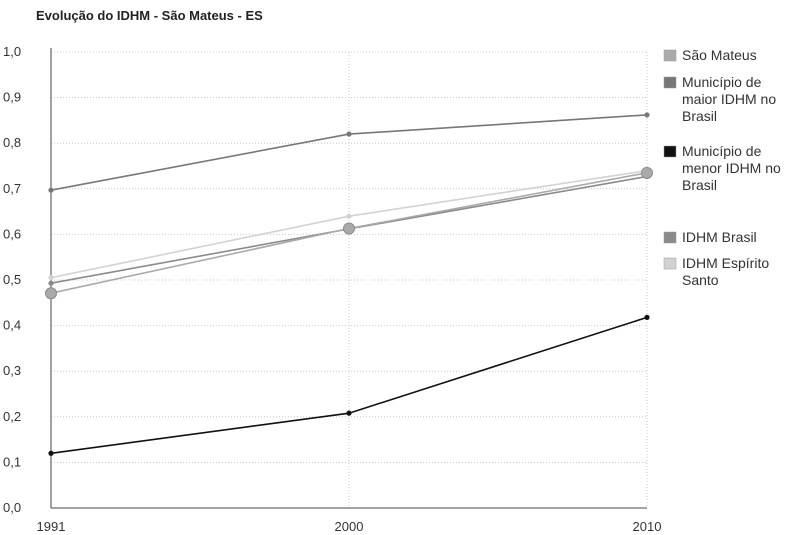  I want to click on legend-label: IDHM Espírito Santo, so click(725, 271).